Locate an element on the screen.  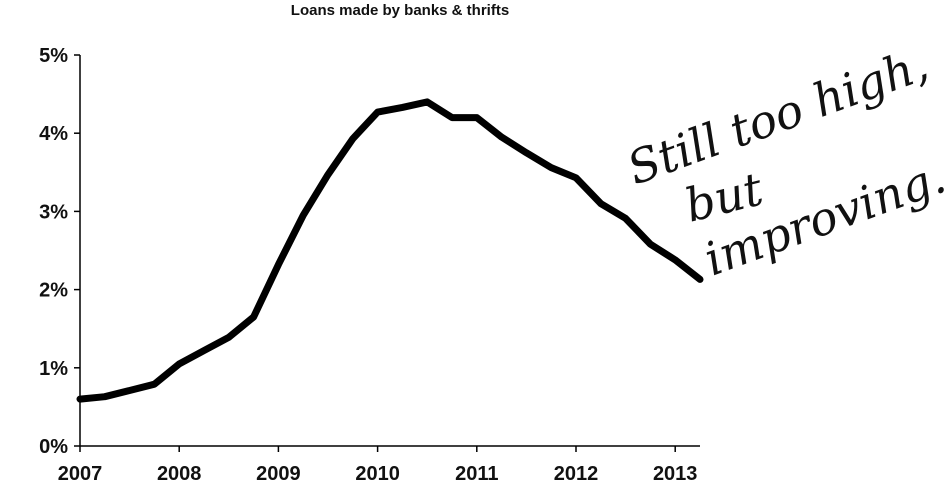
y-tick-label: 0% is located at coordinates (53, 447).